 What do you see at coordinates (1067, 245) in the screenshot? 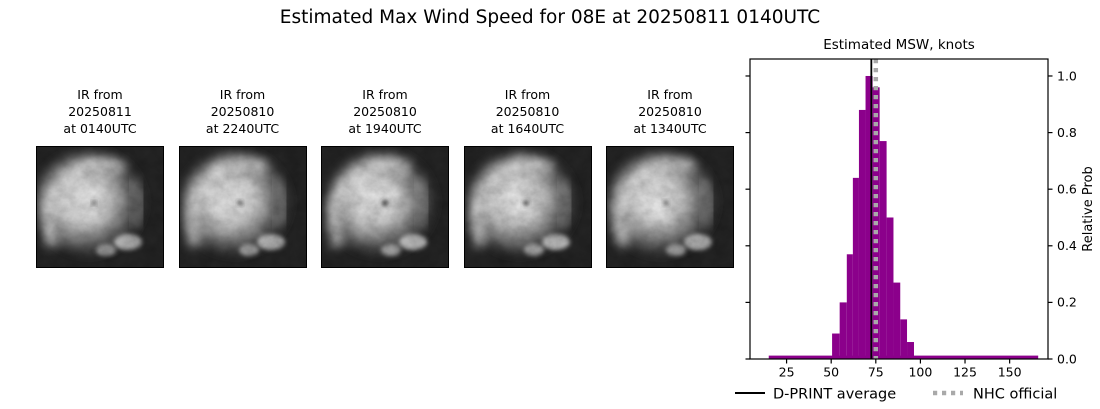
I see `y-tick-label: 0.4` at bounding box center [1067, 245].